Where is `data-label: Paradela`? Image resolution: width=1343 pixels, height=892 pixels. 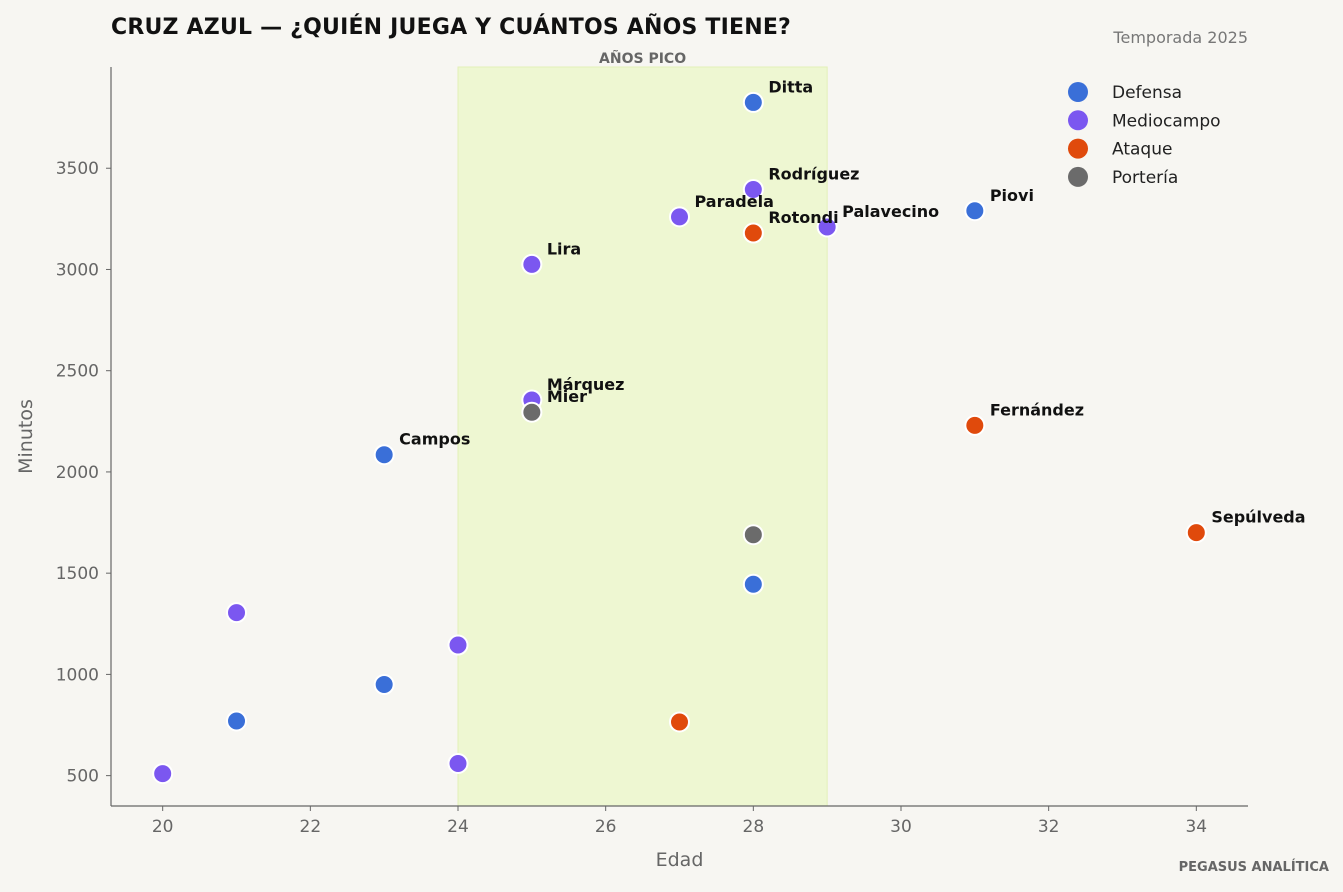
data-label: Paradela is located at coordinates (734, 201).